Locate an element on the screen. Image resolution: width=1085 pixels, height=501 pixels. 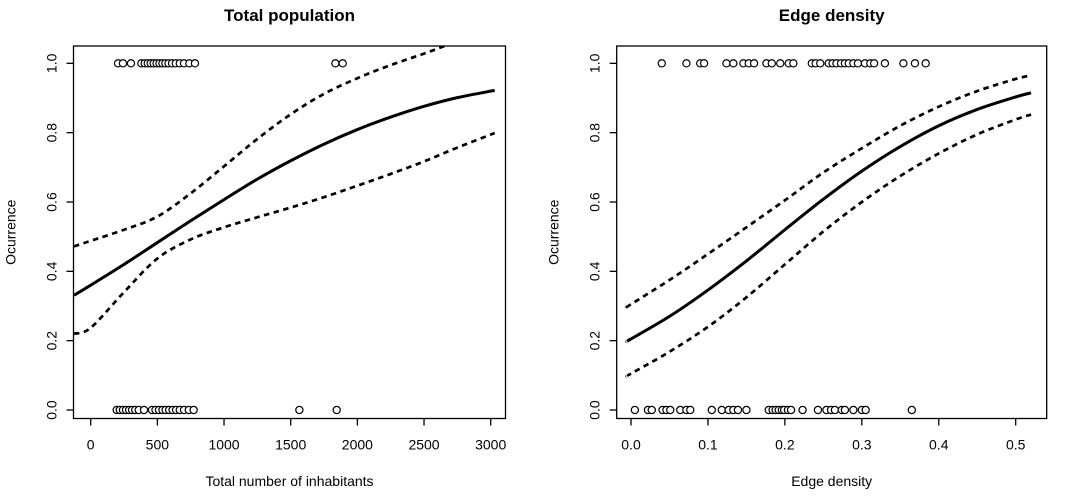
x-tick-label: 0.2 is located at coordinates (785, 445).